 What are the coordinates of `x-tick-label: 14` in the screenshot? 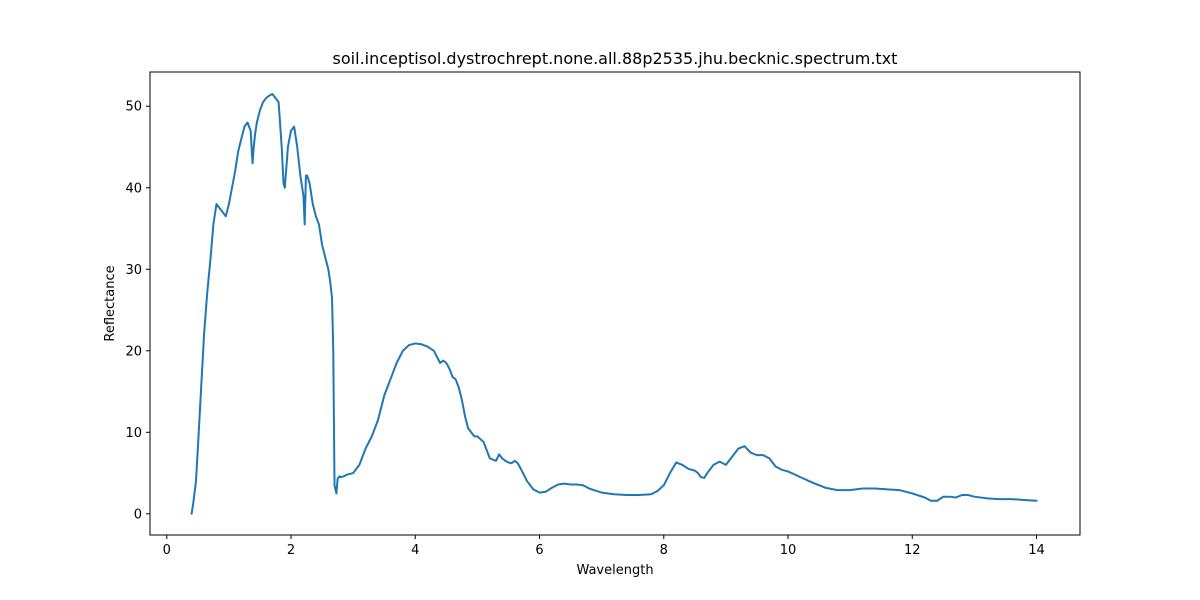 It's located at (1036, 550).